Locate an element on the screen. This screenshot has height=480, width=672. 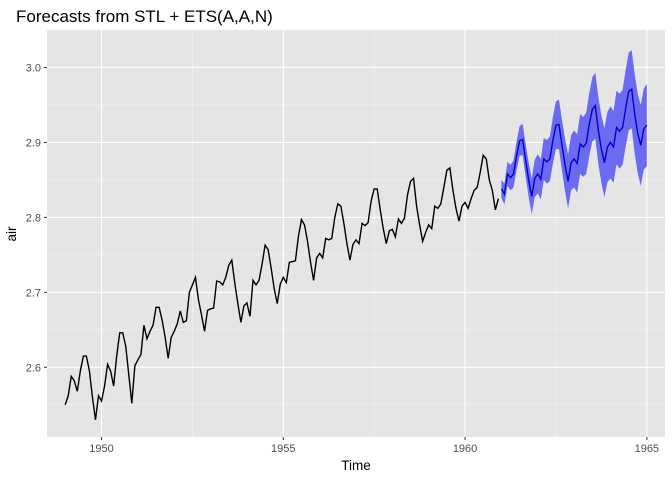
y-tick-label: 2.7 is located at coordinates (33, 293).